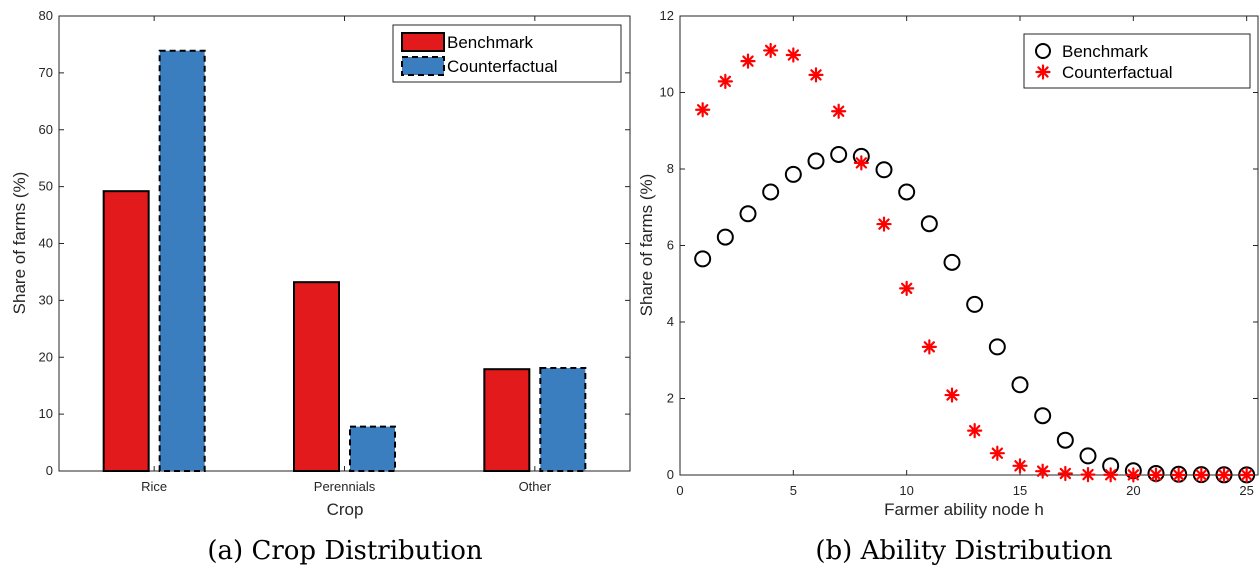 The image size is (1260, 572). What do you see at coordinates (49, 470) in the screenshot?
I see `left-y-tick-label: 0` at bounding box center [49, 470].